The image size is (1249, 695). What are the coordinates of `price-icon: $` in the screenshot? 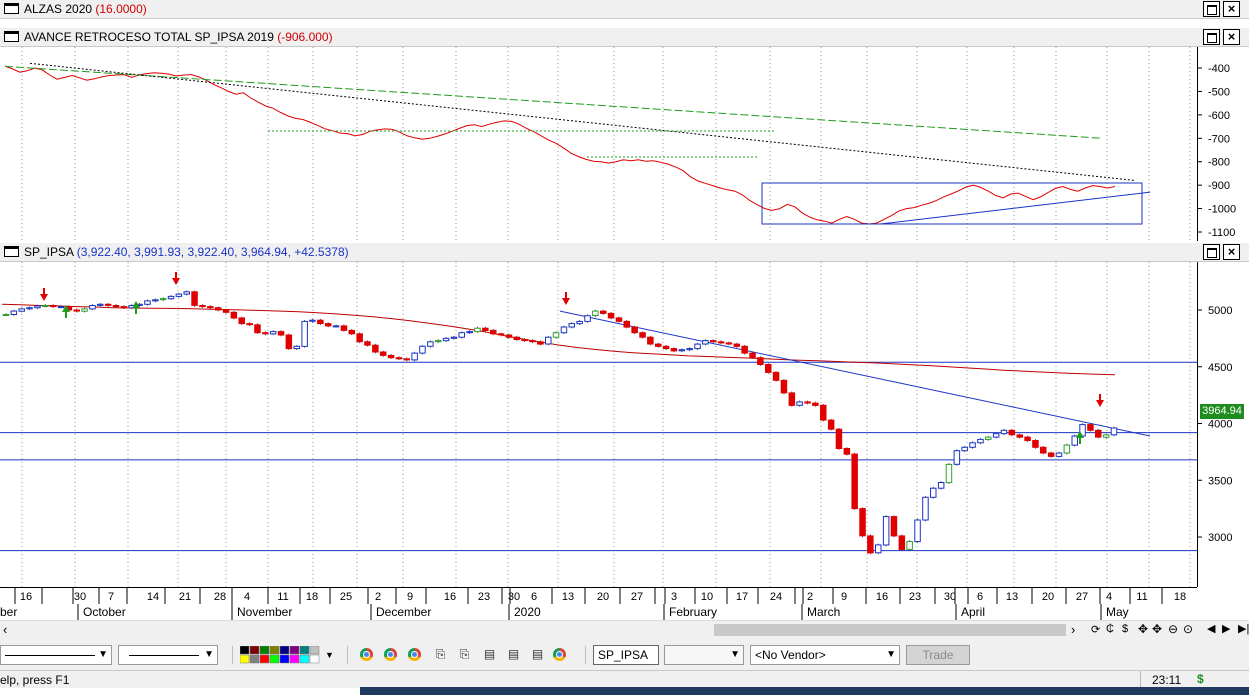 It's located at (1125, 629).